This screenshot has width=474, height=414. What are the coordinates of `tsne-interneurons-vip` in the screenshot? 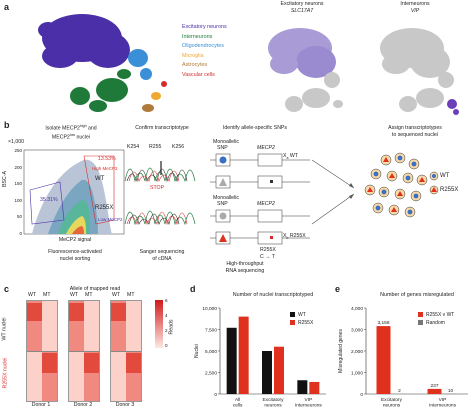 It's located at (419, 71).